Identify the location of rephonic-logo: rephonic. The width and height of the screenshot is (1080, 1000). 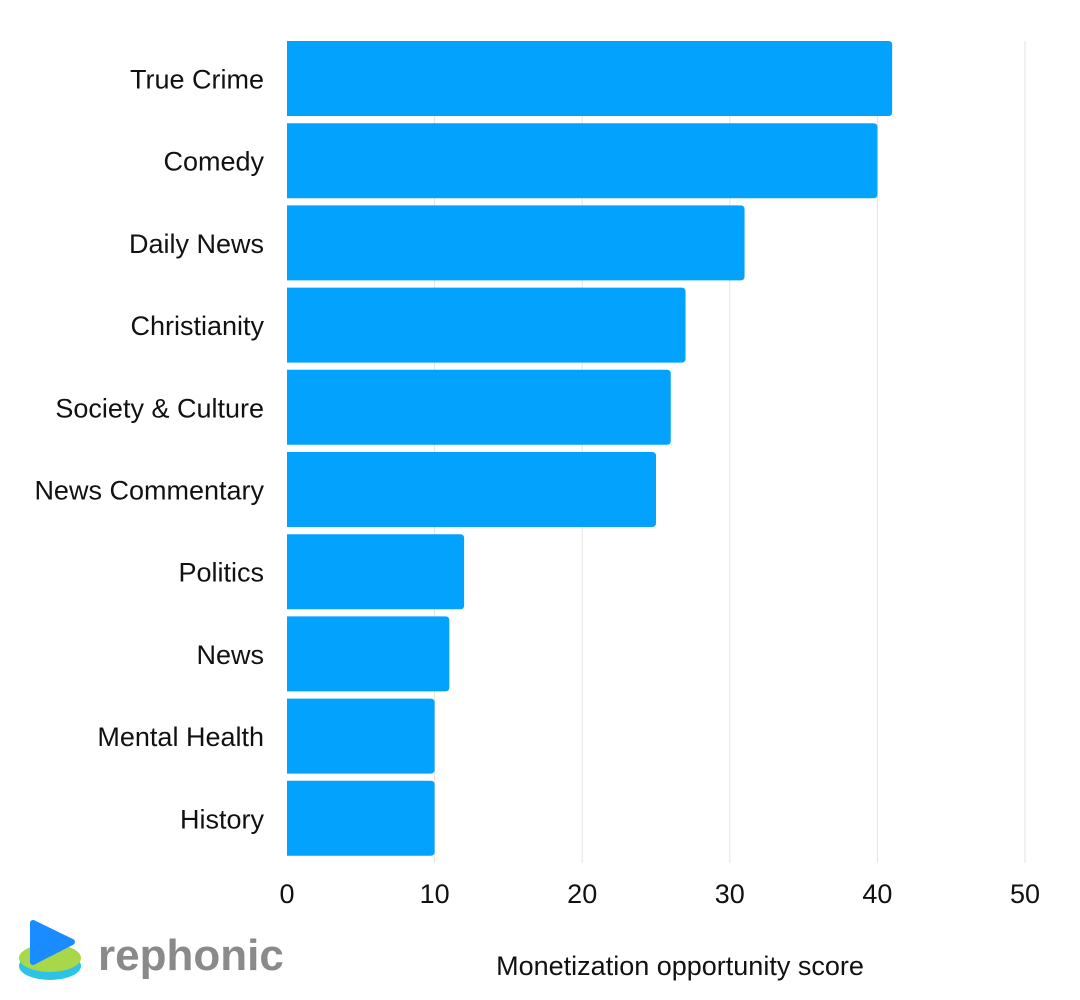
(151, 950).